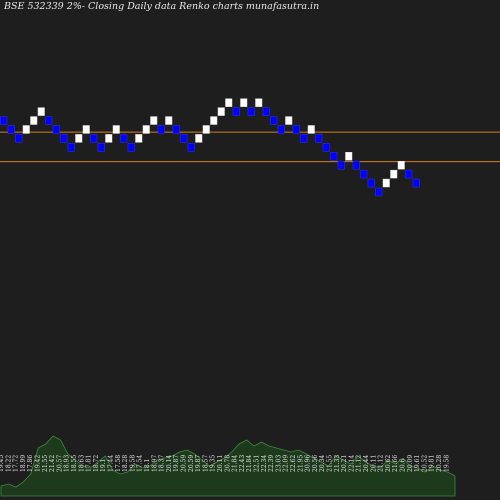 The image size is (500, 500). I want to click on renko-brick-28-up, so click(206, 129).